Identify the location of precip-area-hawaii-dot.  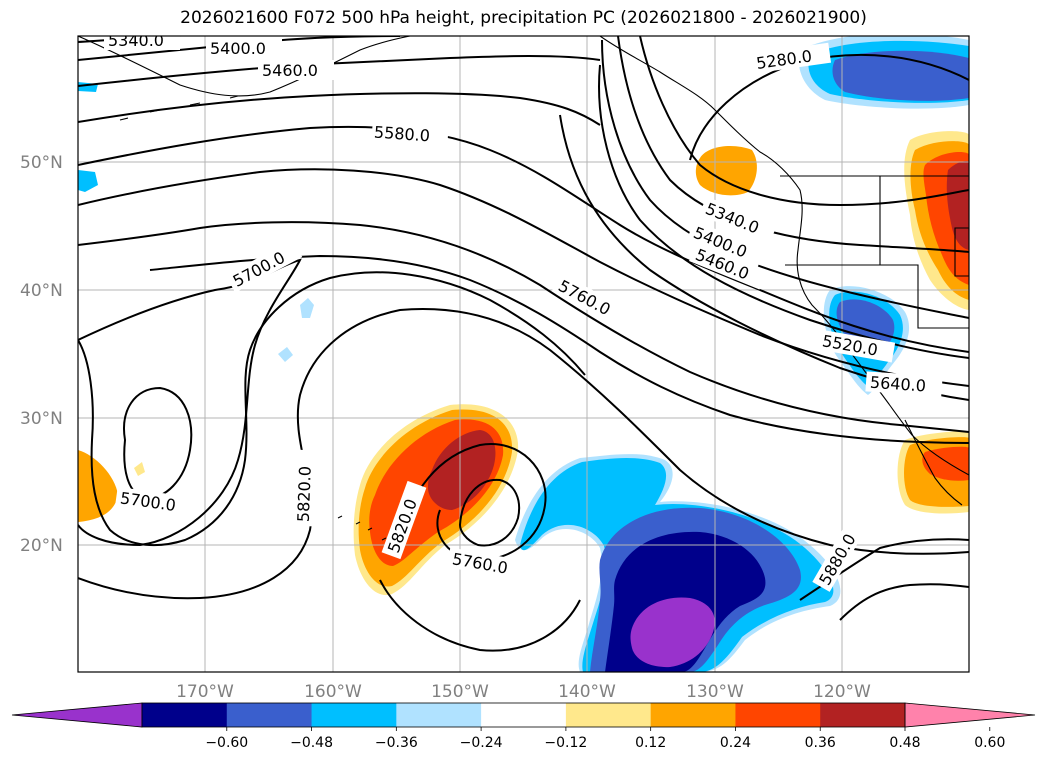
(139, 469).